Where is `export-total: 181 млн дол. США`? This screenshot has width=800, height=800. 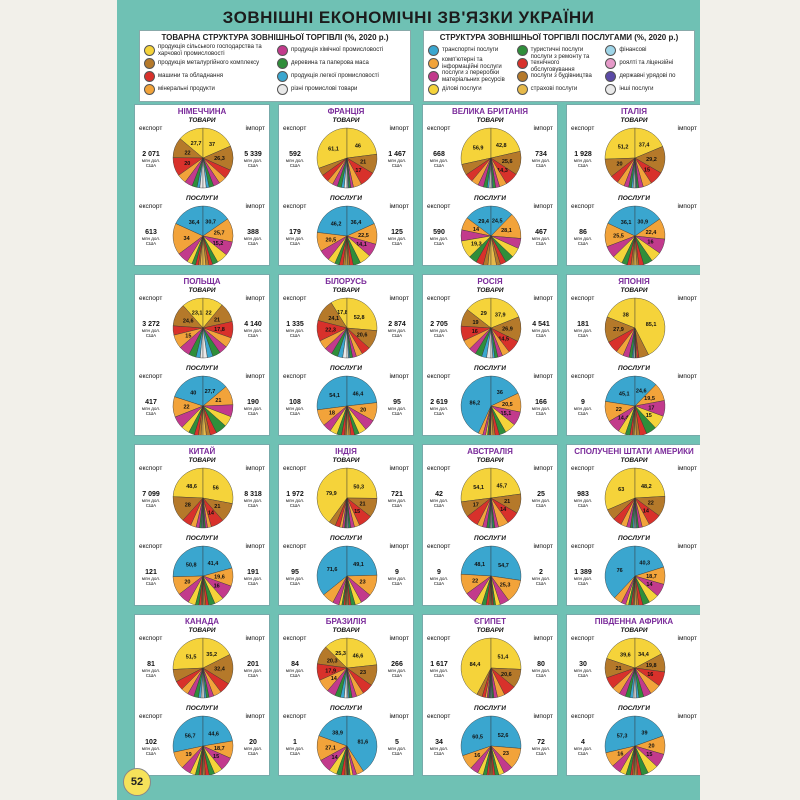
export-total: 181 млн дол. США is located at coordinates (583, 329).